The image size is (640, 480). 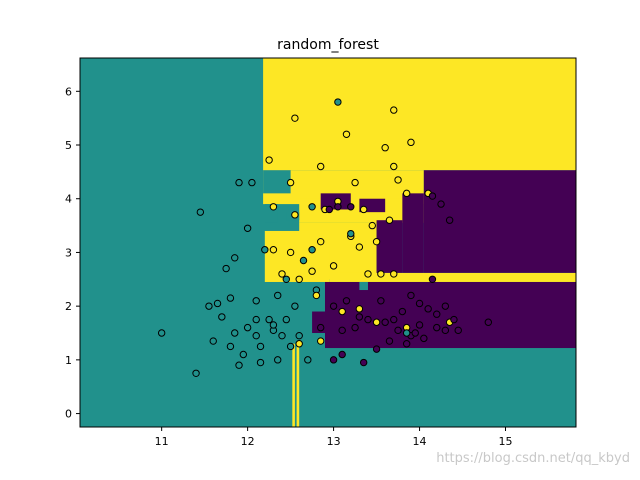 I want to click on y-tick-label: 5, so click(x=68, y=145).